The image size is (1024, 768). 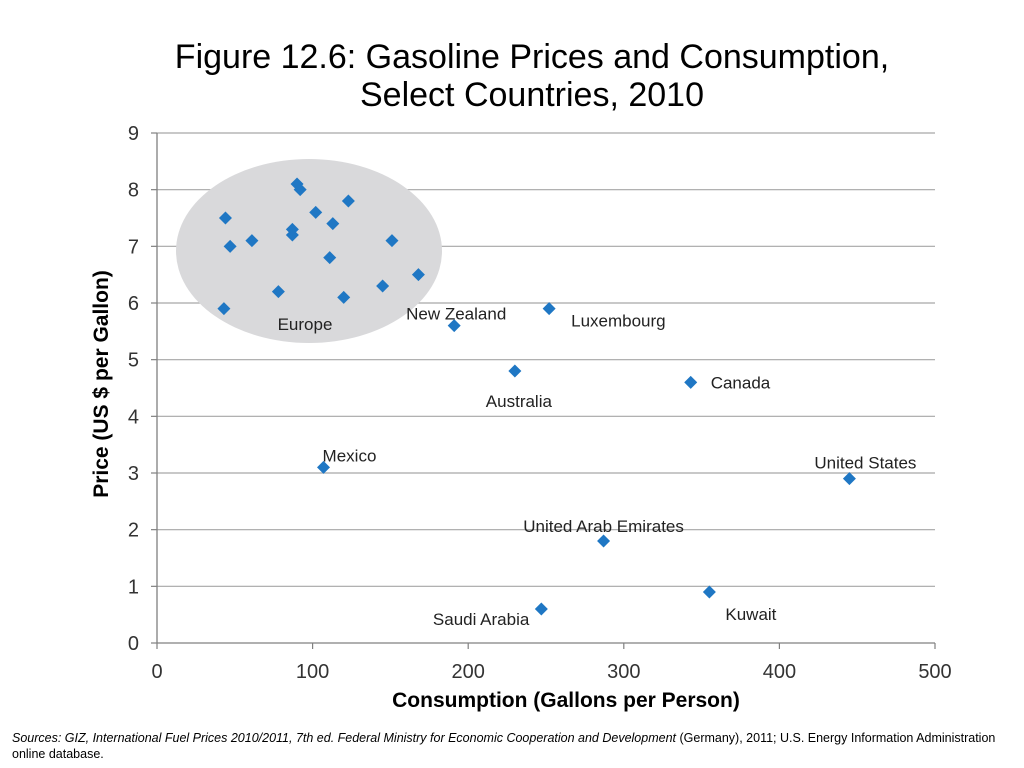 What do you see at coordinates (603, 526) in the screenshot?
I see `point-label: United Arab Emirates` at bounding box center [603, 526].